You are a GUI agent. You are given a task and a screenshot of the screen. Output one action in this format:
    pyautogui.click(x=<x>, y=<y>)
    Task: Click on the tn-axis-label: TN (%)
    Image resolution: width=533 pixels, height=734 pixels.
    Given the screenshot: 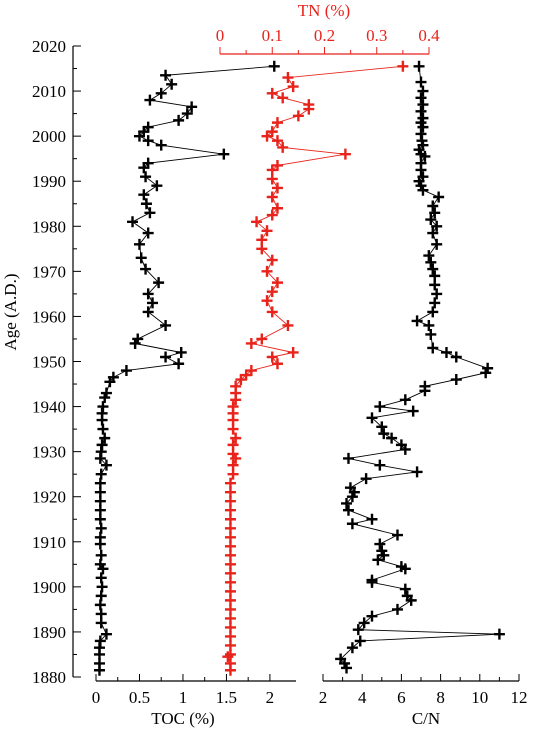 What is the action you would take?
    pyautogui.click(x=324, y=10)
    